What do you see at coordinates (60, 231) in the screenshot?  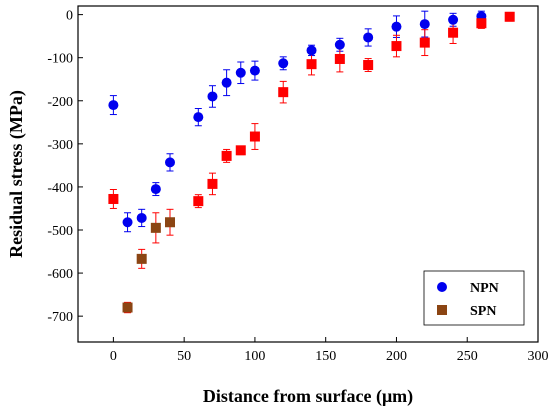 I see `y-tick-label: -500` at bounding box center [60, 231].